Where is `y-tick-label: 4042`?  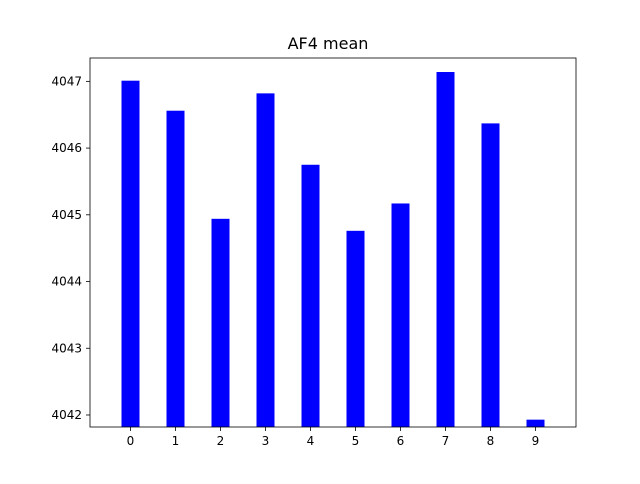 y-tick-label: 4042 is located at coordinates (66, 415).